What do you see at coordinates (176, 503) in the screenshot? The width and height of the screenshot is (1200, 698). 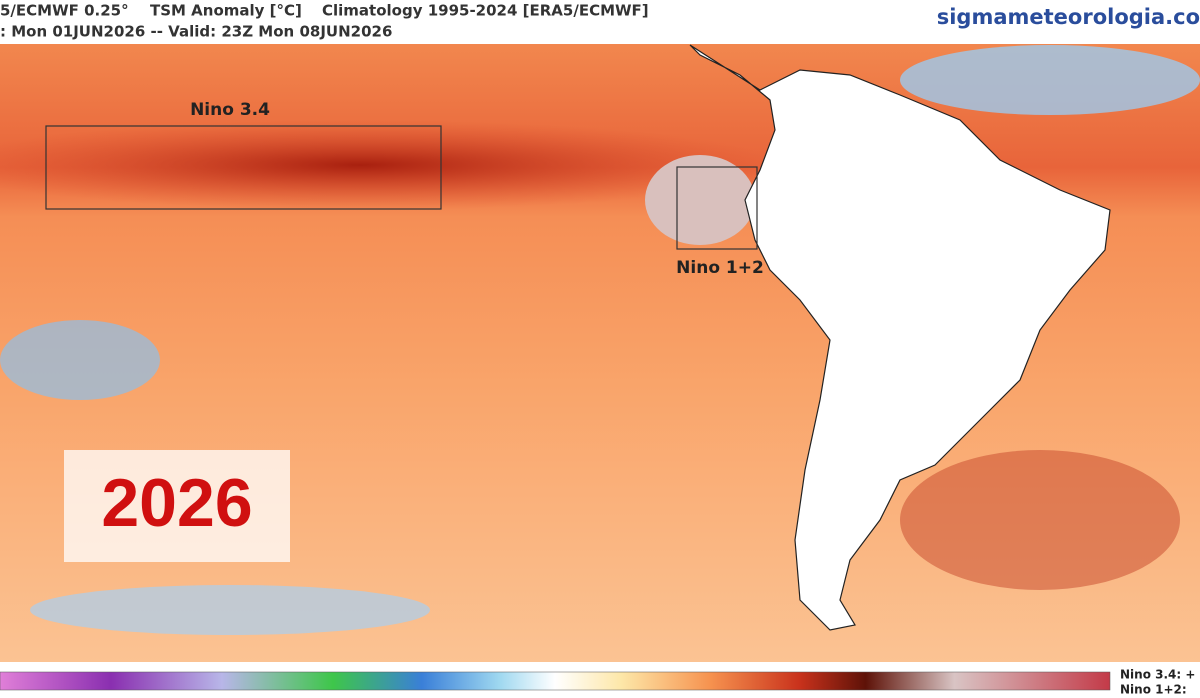 I see `year-stamp: 2026` at bounding box center [176, 503].